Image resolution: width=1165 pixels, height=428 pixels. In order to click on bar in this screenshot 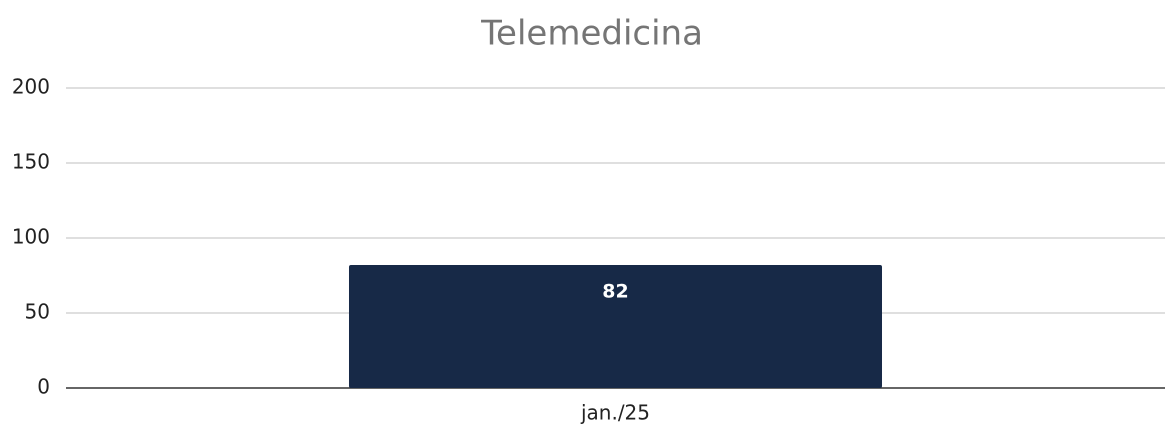, I will do `click(615, 326)`.